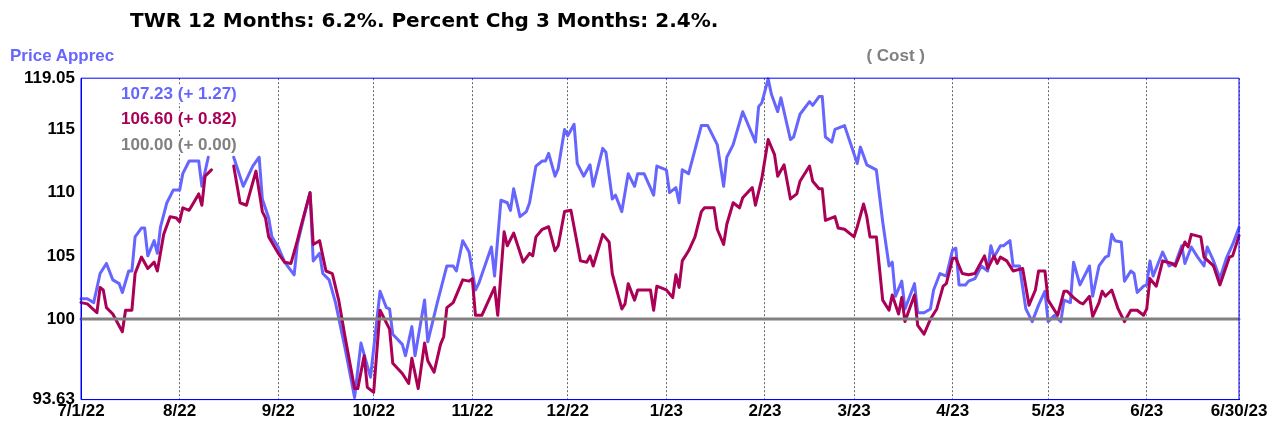 This screenshot has height=424, width=1277. I want to click on y-tick-label: 100, so click(60, 318).